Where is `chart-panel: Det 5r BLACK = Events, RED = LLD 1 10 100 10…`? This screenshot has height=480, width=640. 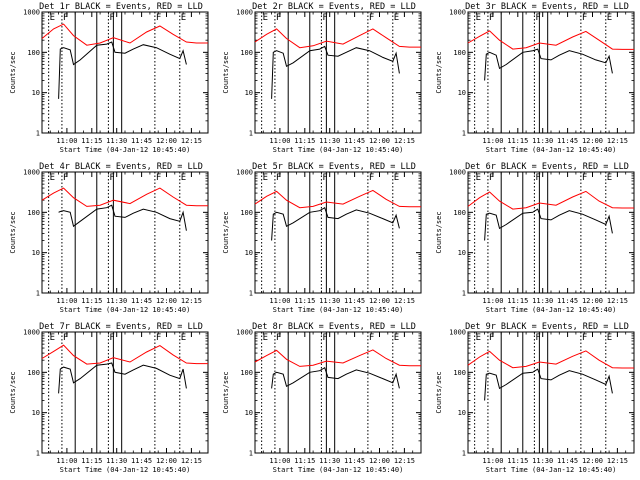 chart-panel: Det 5r BLACK = Events, RED = LLD 1 10 100 10… is located at coordinates (322, 238).